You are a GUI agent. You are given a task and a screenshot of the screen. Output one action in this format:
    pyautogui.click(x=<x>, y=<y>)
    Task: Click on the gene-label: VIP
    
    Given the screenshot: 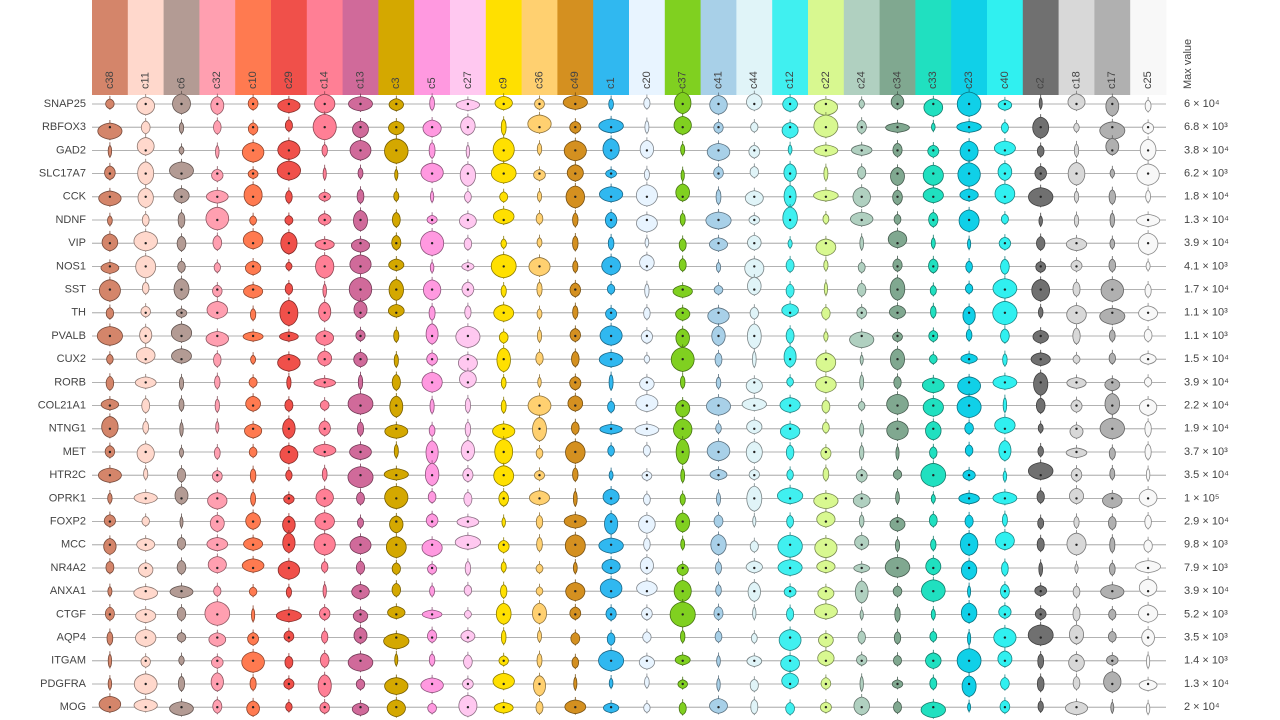 What is the action you would take?
    pyautogui.click(x=77, y=243)
    